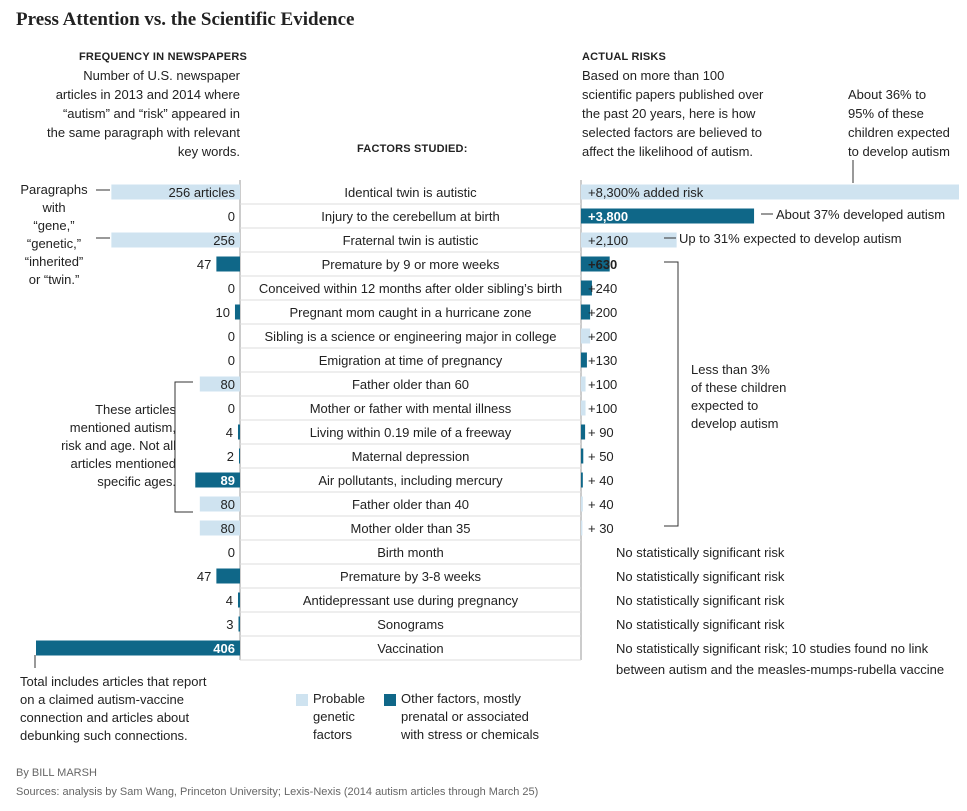 The height and width of the screenshot is (811, 967). What do you see at coordinates (54, 261) in the screenshot?
I see `note-line: “inherited”` at bounding box center [54, 261].